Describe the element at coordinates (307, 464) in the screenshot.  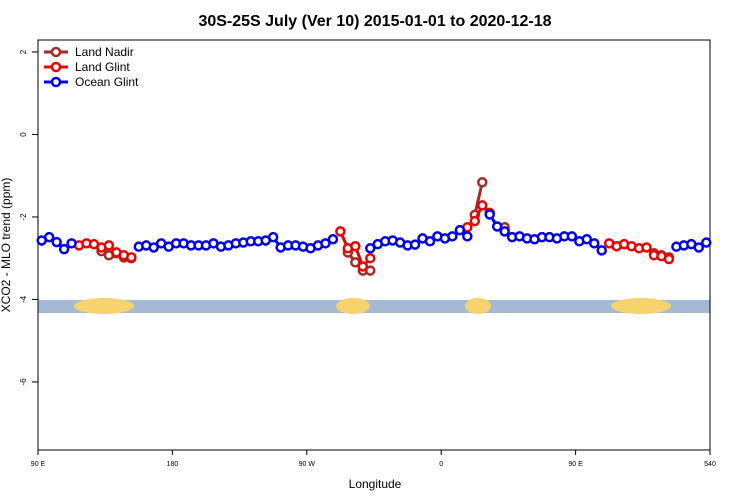
I see `x-tick-label: 90 W` at that location.